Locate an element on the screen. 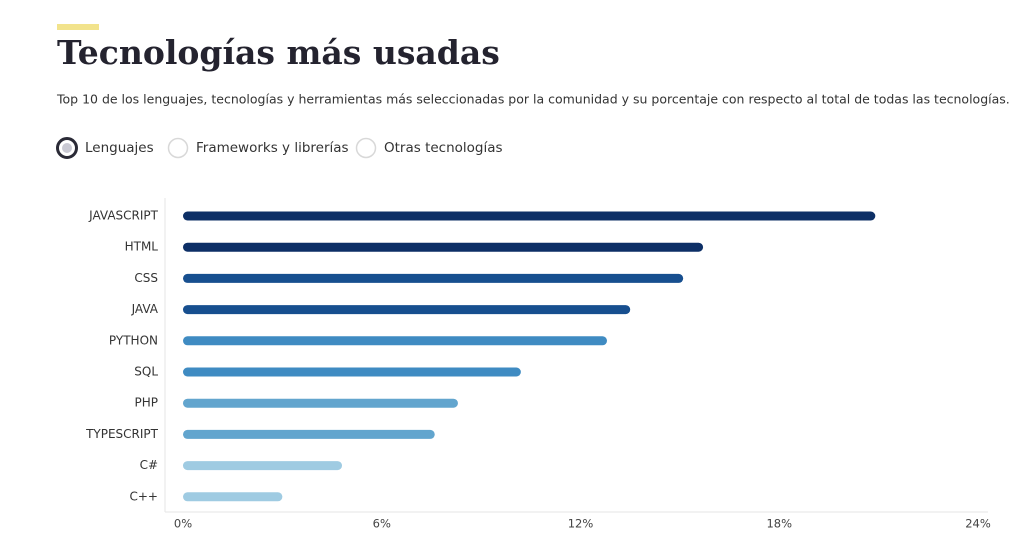  radio-dot is located at coordinates (67, 148).